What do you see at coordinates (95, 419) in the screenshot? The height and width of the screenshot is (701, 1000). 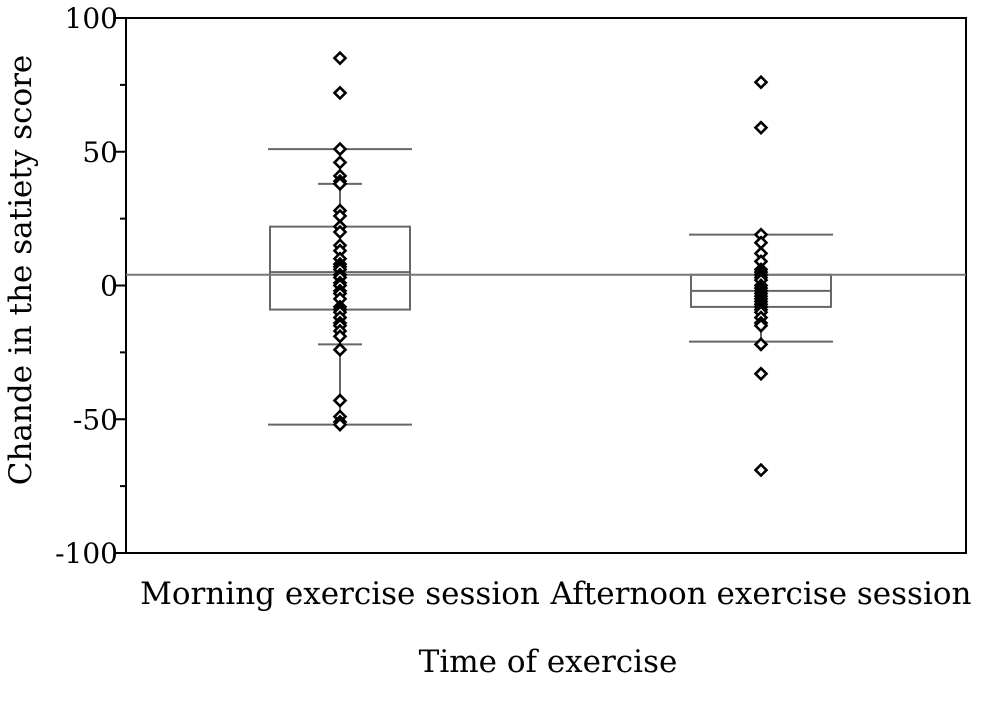 I see `y-tick-label: -50` at bounding box center [95, 419].